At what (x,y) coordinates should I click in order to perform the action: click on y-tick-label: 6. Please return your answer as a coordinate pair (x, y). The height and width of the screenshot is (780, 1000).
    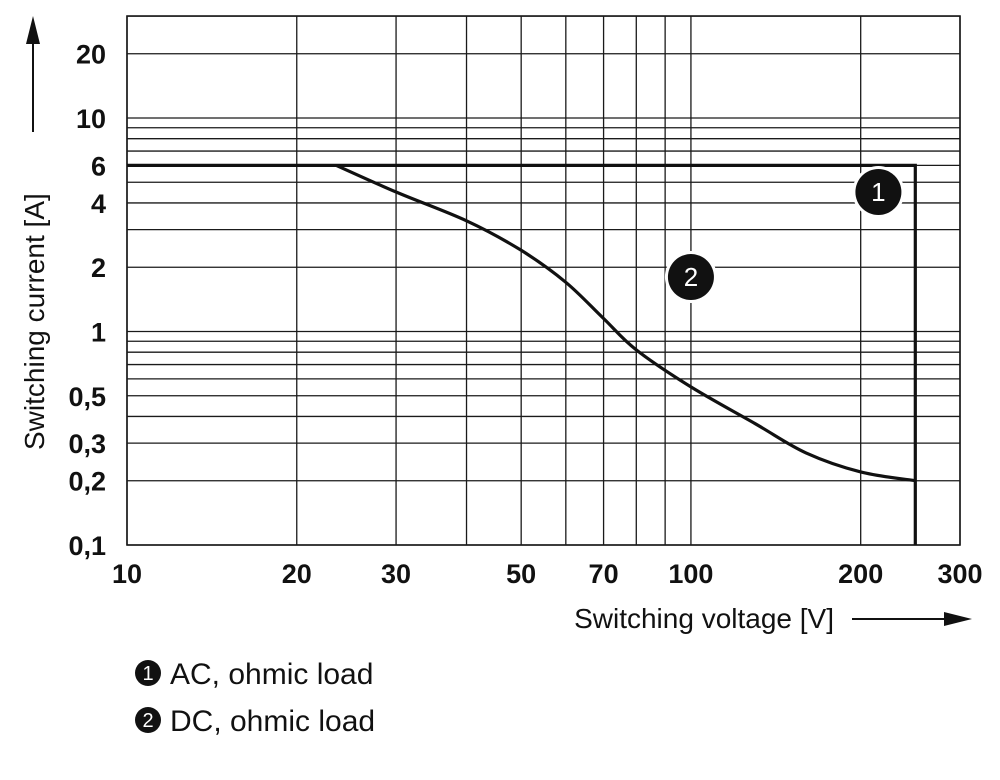
    Looking at the image, I should click on (98, 166).